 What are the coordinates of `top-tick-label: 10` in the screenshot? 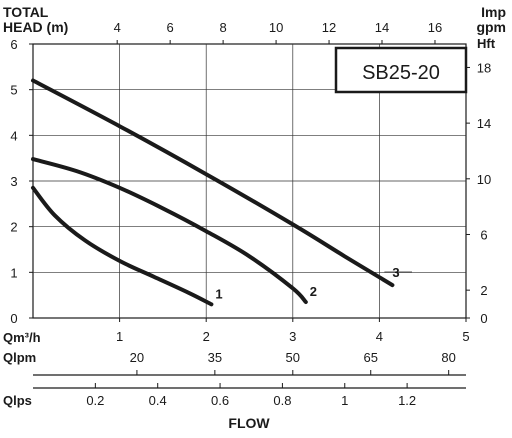 It's located at (276, 27).